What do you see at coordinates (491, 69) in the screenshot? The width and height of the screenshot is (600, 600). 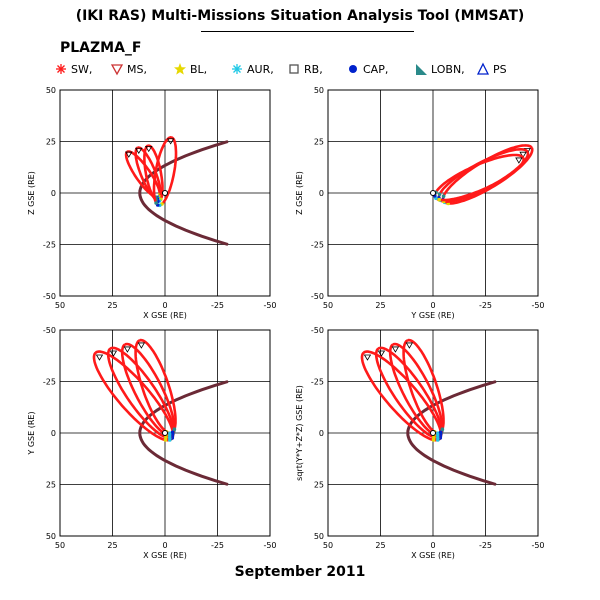 I see `legend-item: PS` at bounding box center [491, 69].